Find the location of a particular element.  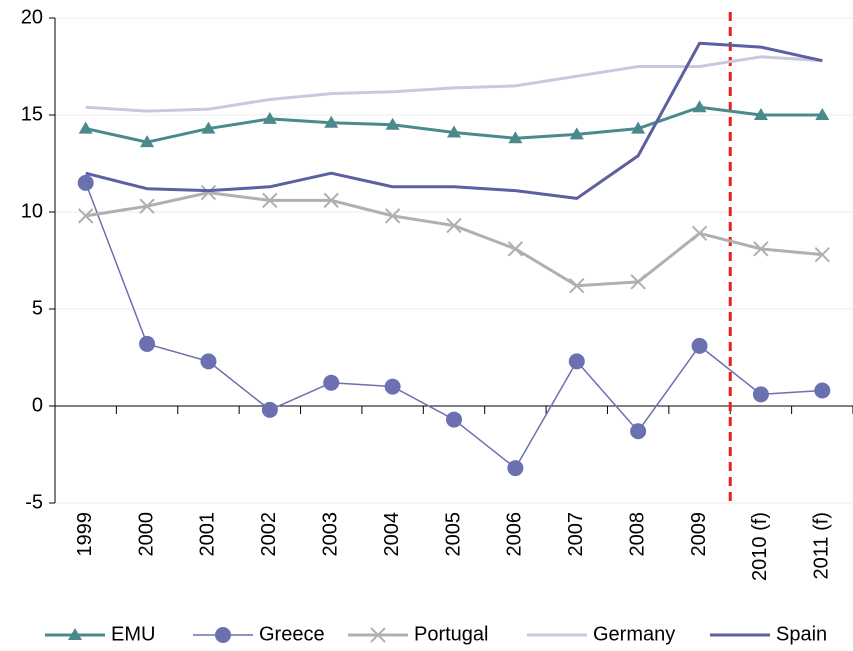

x-tick-label: 2002 is located at coordinates (269, 534).